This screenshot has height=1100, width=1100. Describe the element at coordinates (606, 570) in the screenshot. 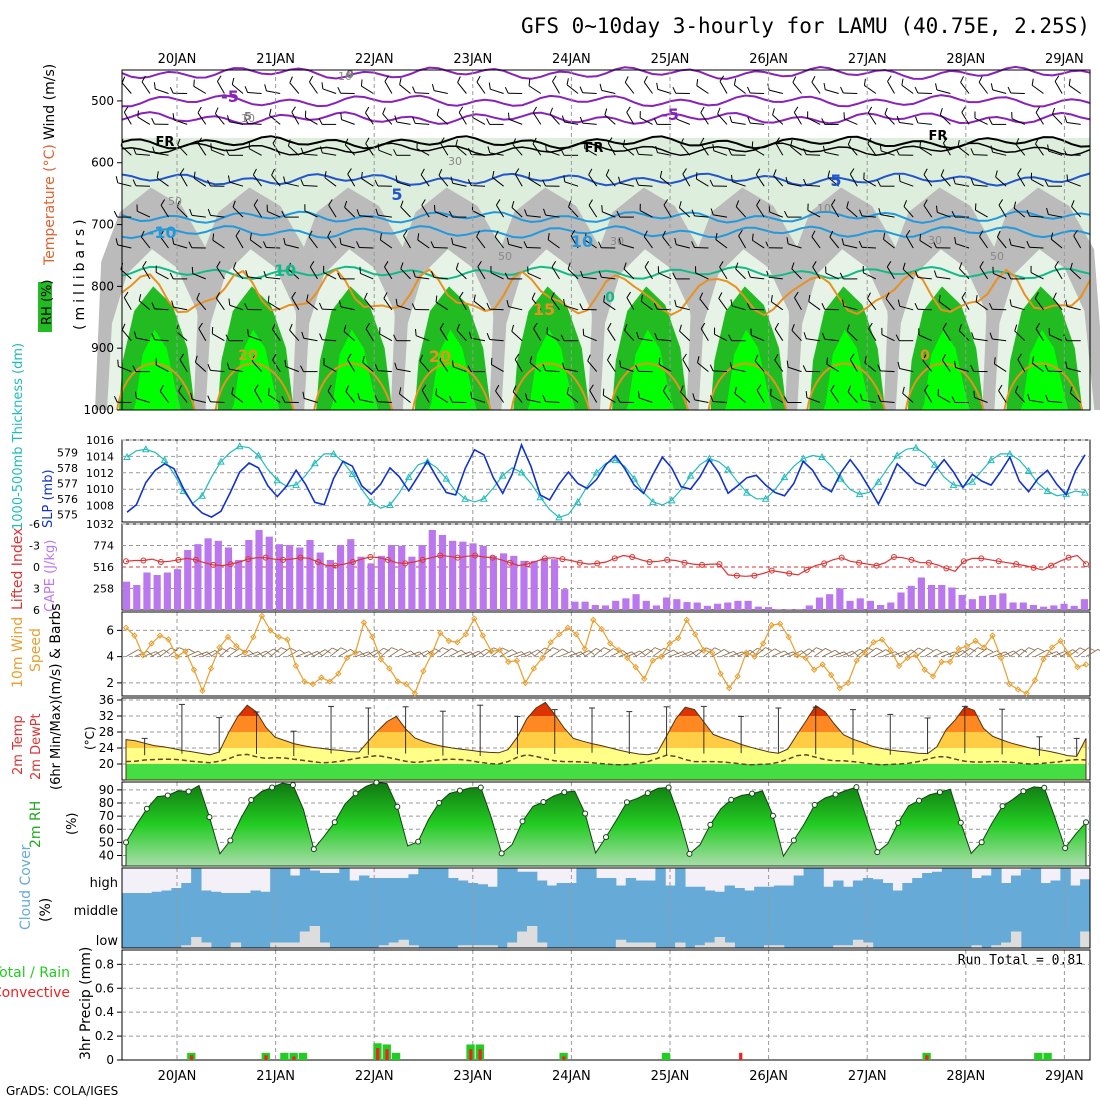

I see `li-cape-series` at that location.